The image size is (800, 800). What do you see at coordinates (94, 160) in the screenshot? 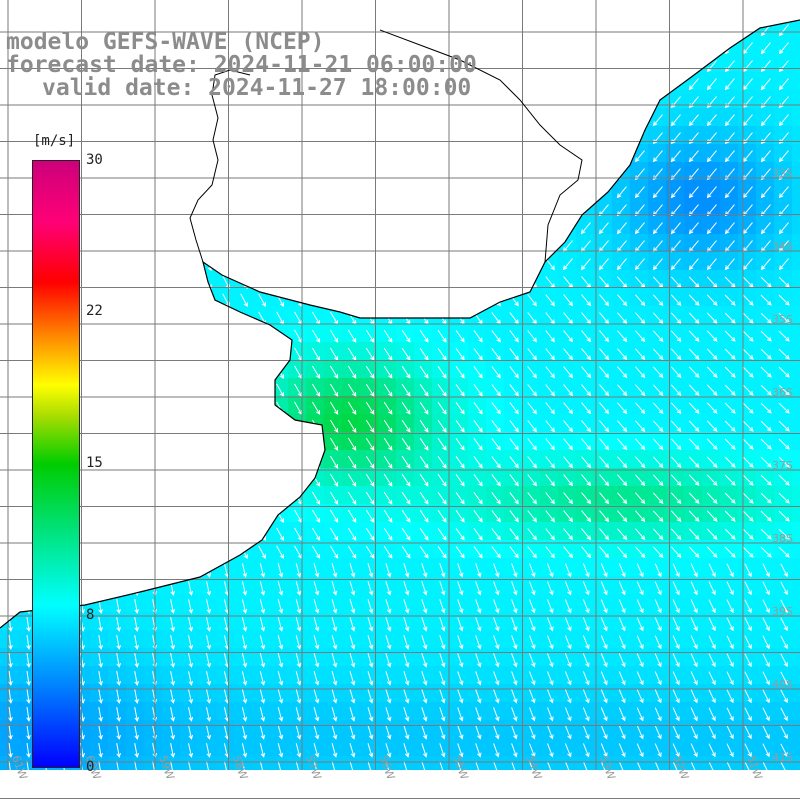
I see `colorbar-tick-30: 30` at bounding box center [94, 160].